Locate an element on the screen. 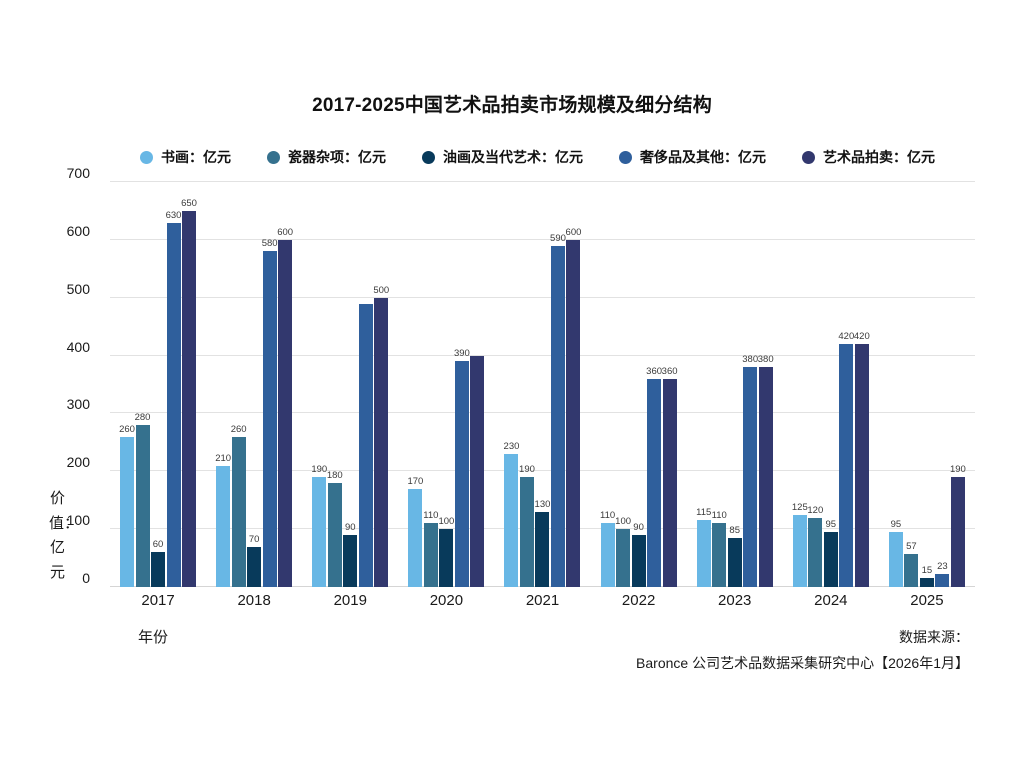 The height and width of the screenshot is (768, 1024). bar: 60 is located at coordinates (158, 563).